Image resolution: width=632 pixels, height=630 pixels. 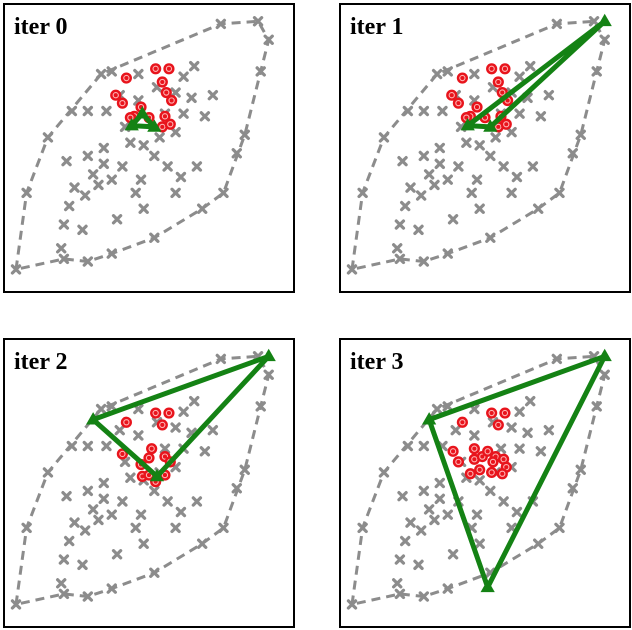 What do you see at coordinates (41, 27) in the screenshot?
I see `panel-title: iter 0` at bounding box center [41, 27].